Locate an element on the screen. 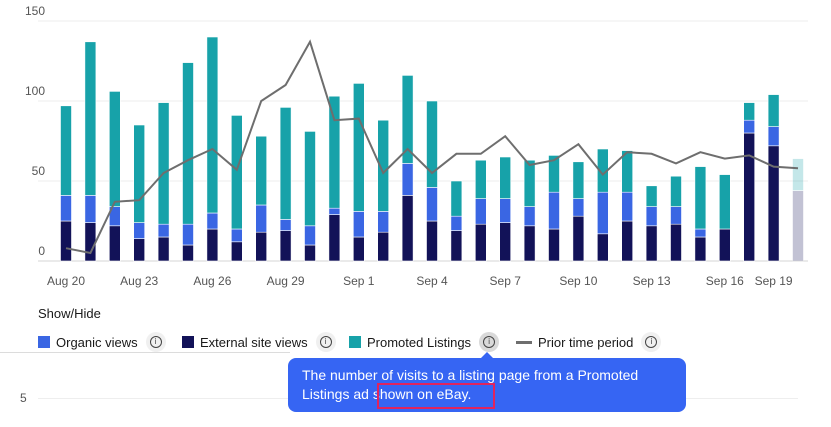  x-tick-label: Sep 1 is located at coordinates (359, 281).